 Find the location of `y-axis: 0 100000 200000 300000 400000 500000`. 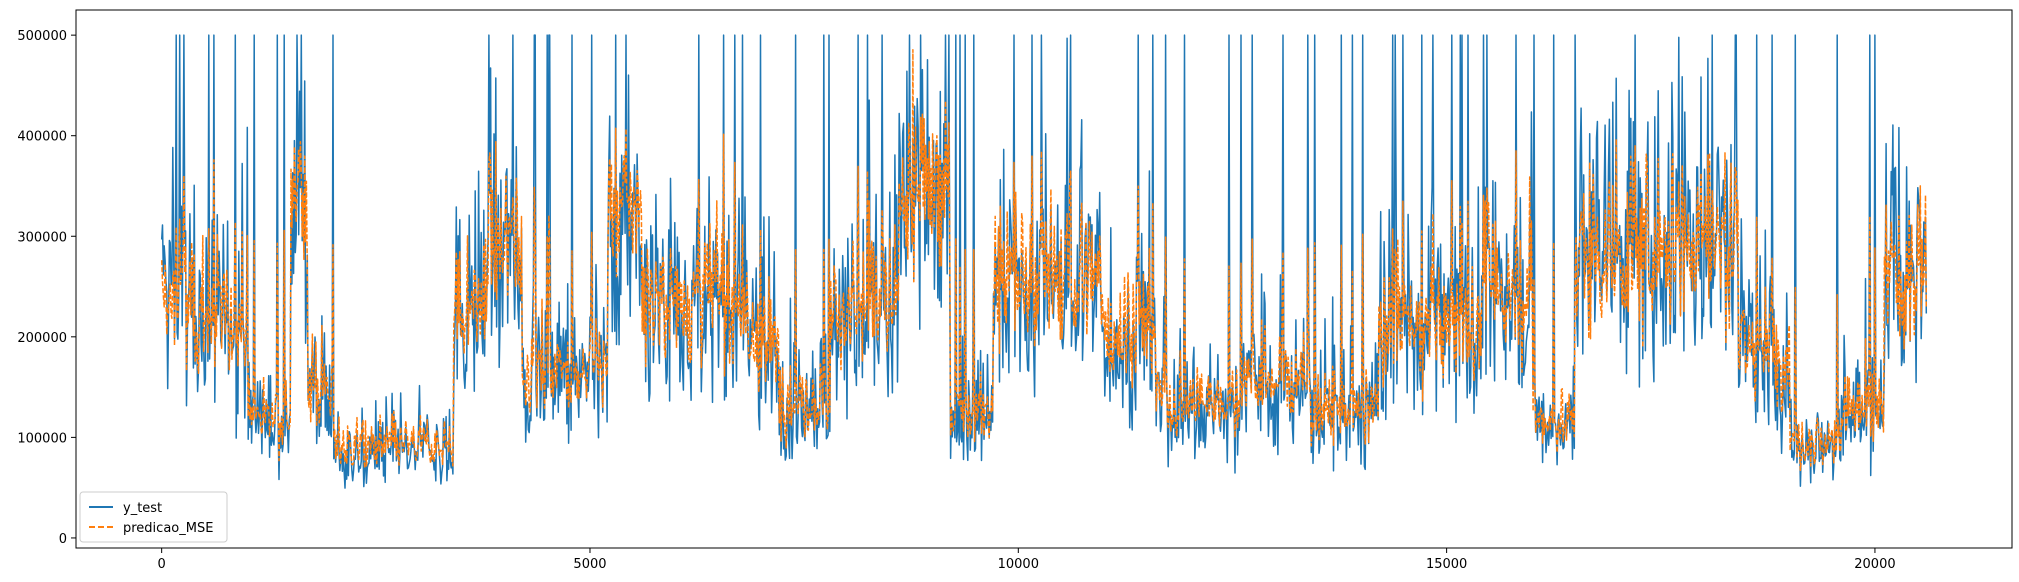

y-axis: 0 100000 200000 300000 400000 500000 is located at coordinates (46, 288).